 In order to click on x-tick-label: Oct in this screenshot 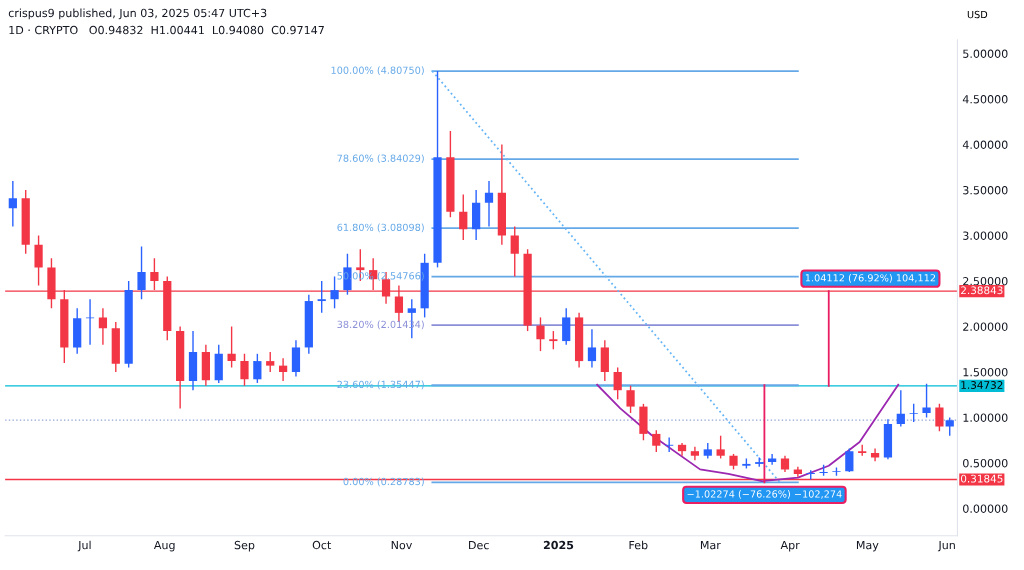, I will do `click(322, 545)`.